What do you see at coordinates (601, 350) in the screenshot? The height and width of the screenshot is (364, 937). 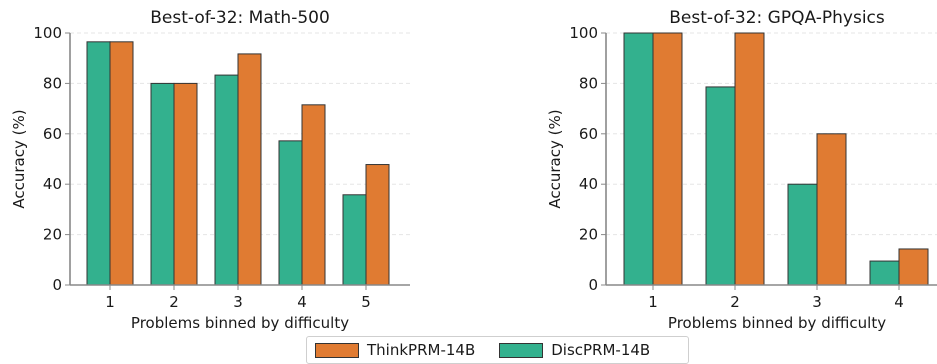 I see `legend-label-discprm: DiscPRM-14B` at bounding box center [601, 350].